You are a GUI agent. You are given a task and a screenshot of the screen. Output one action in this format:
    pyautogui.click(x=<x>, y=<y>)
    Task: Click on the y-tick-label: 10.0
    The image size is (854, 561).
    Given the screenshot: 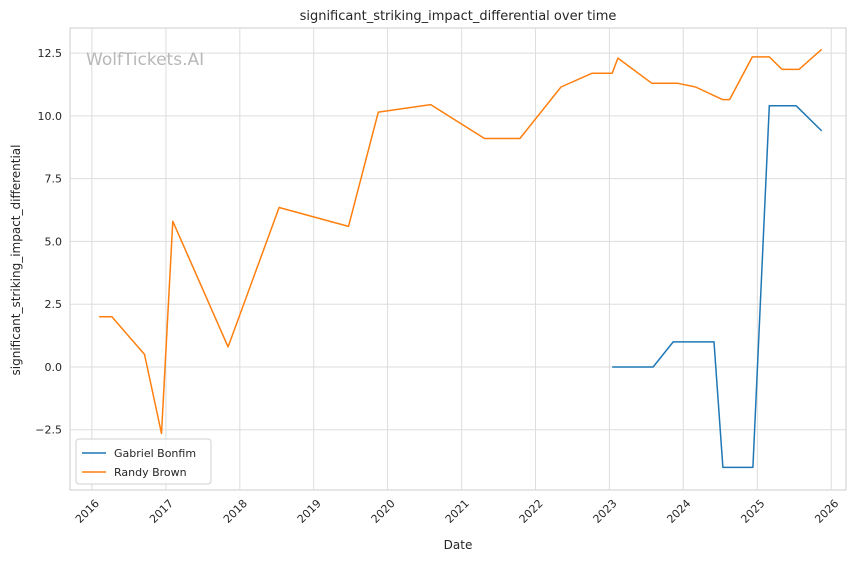 What is the action you would take?
    pyautogui.click(x=50, y=116)
    